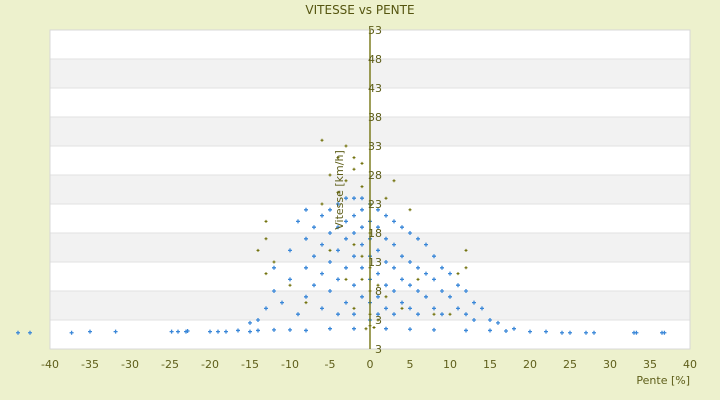  What do you see at coordinates (90, 364) in the screenshot?
I see `x-tick-label: -35` at bounding box center [90, 364].